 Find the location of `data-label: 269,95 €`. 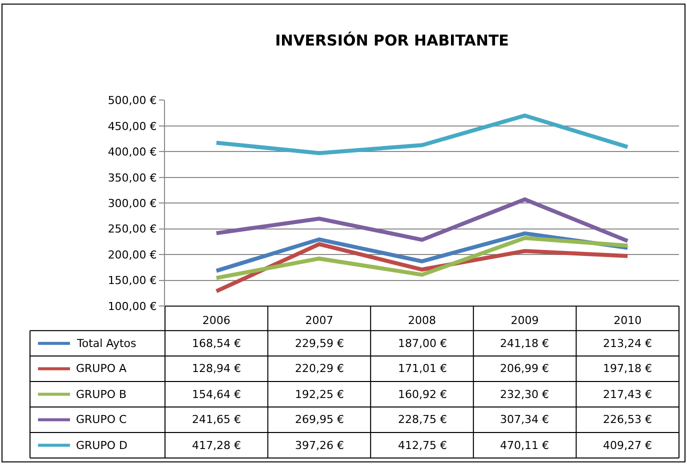

data-label: 269,95 € is located at coordinates (319, 419).